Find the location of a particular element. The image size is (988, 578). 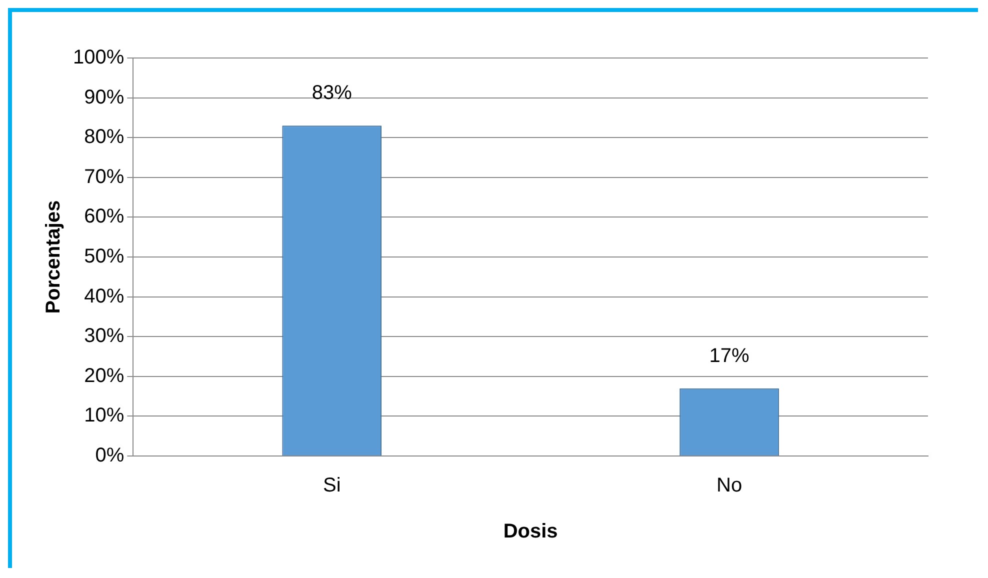

x-tick-label: No is located at coordinates (729, 485).